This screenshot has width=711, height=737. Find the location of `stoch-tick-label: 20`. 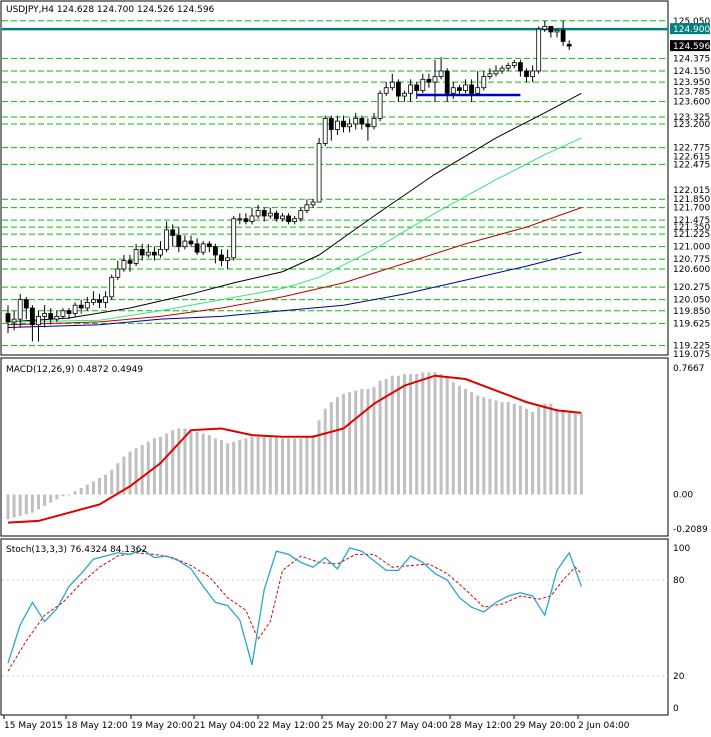

stoch-tick-label: 20 is located at coordinates (679, 677).